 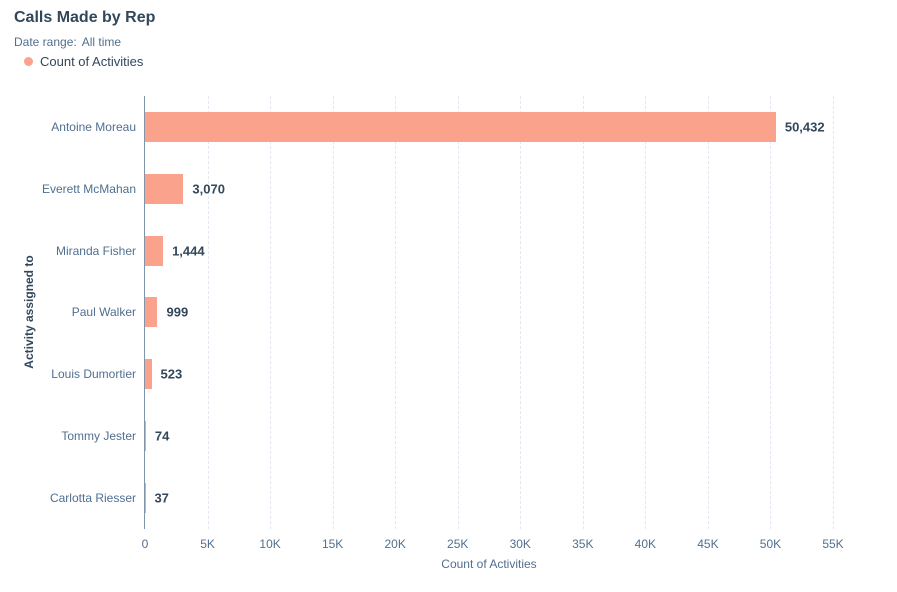 What do you see at coordinates (145, 544) in the screenshot?
I see `x-tick-label: 0` at bounding box center [145, 544].